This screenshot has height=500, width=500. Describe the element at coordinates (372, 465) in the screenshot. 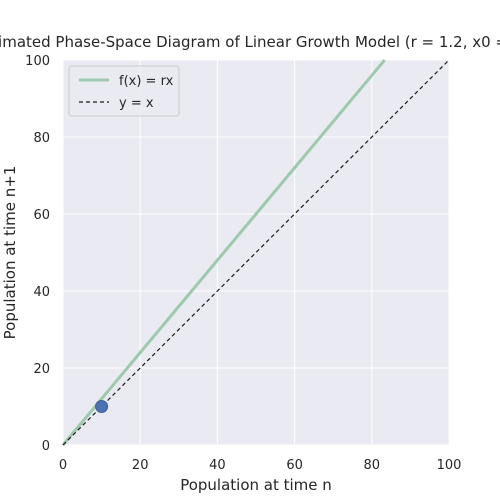

I see `x-tick-label: 80` at that location.